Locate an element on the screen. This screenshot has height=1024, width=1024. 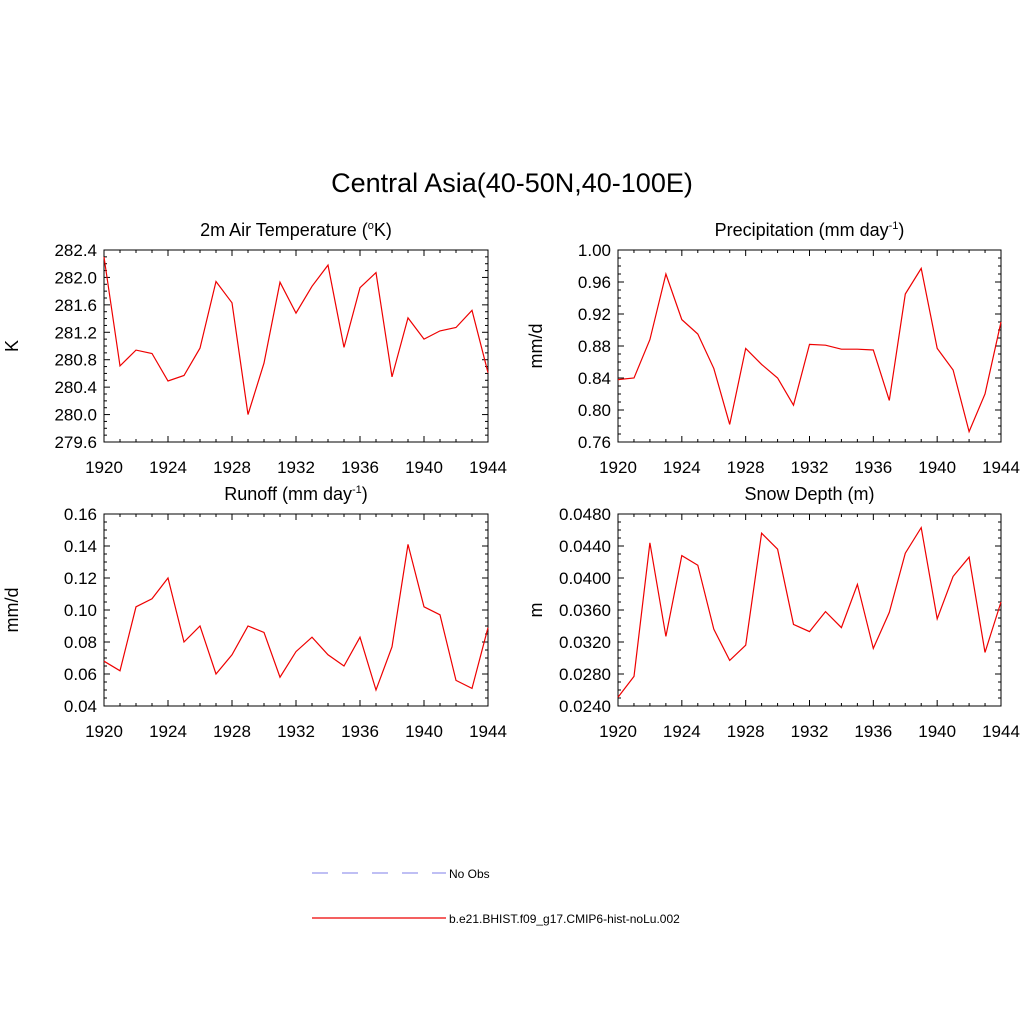
y-tick-label: 0.96 is located at coordinates (594, 282).